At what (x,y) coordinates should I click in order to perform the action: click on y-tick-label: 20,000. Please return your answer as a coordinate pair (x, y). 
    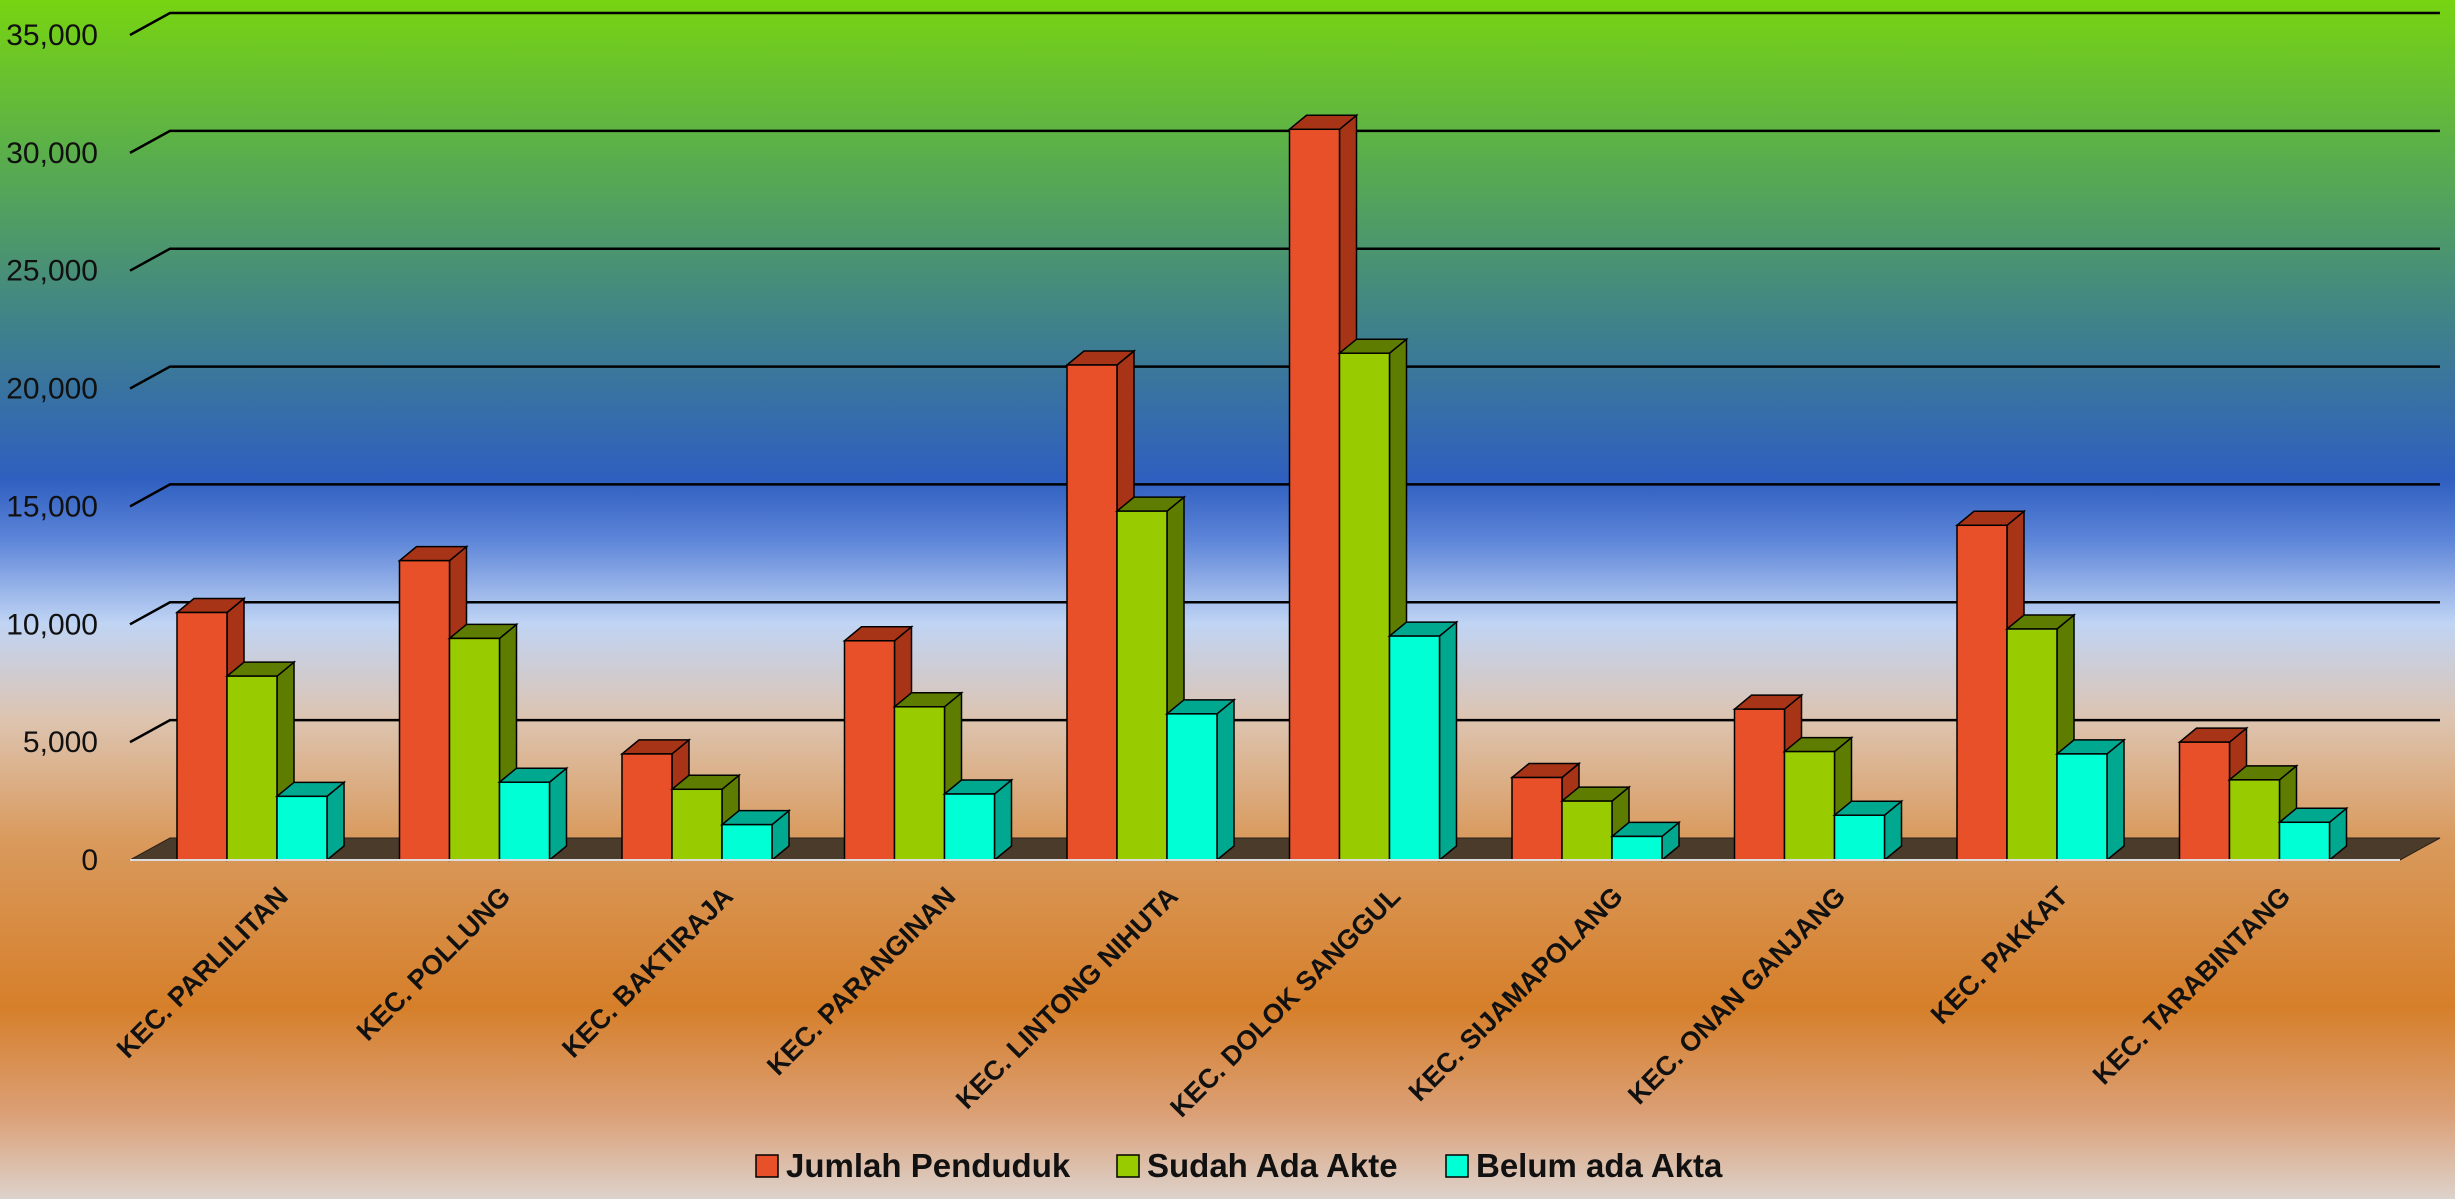
    Looking at the image, I should click on (52, 389).